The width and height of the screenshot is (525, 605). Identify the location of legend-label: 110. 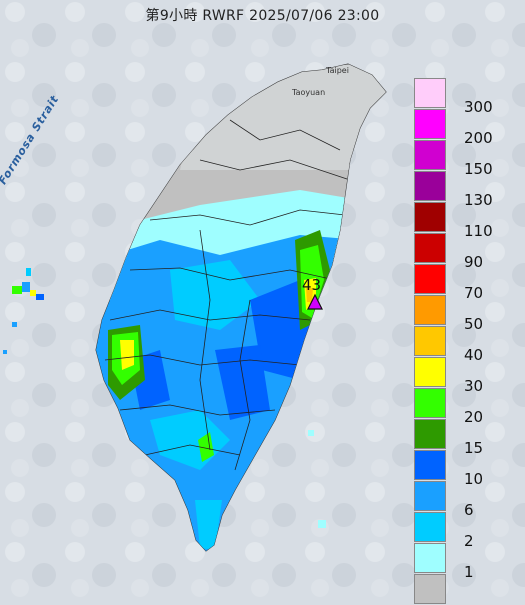
(478, 231).